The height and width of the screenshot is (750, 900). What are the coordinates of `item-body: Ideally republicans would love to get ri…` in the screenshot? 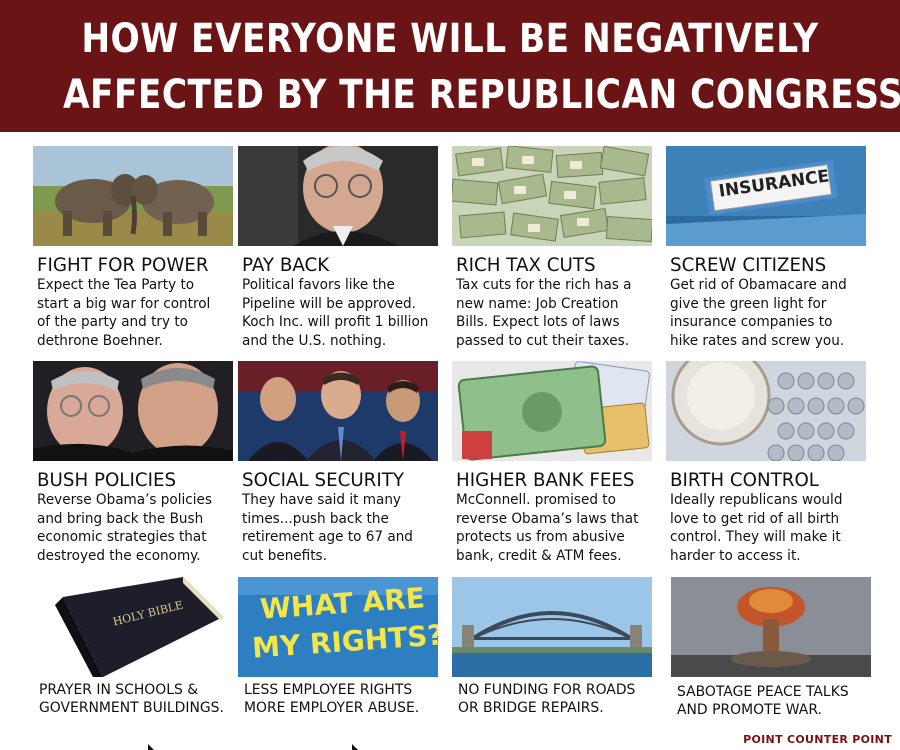 It's located at (756, 528).